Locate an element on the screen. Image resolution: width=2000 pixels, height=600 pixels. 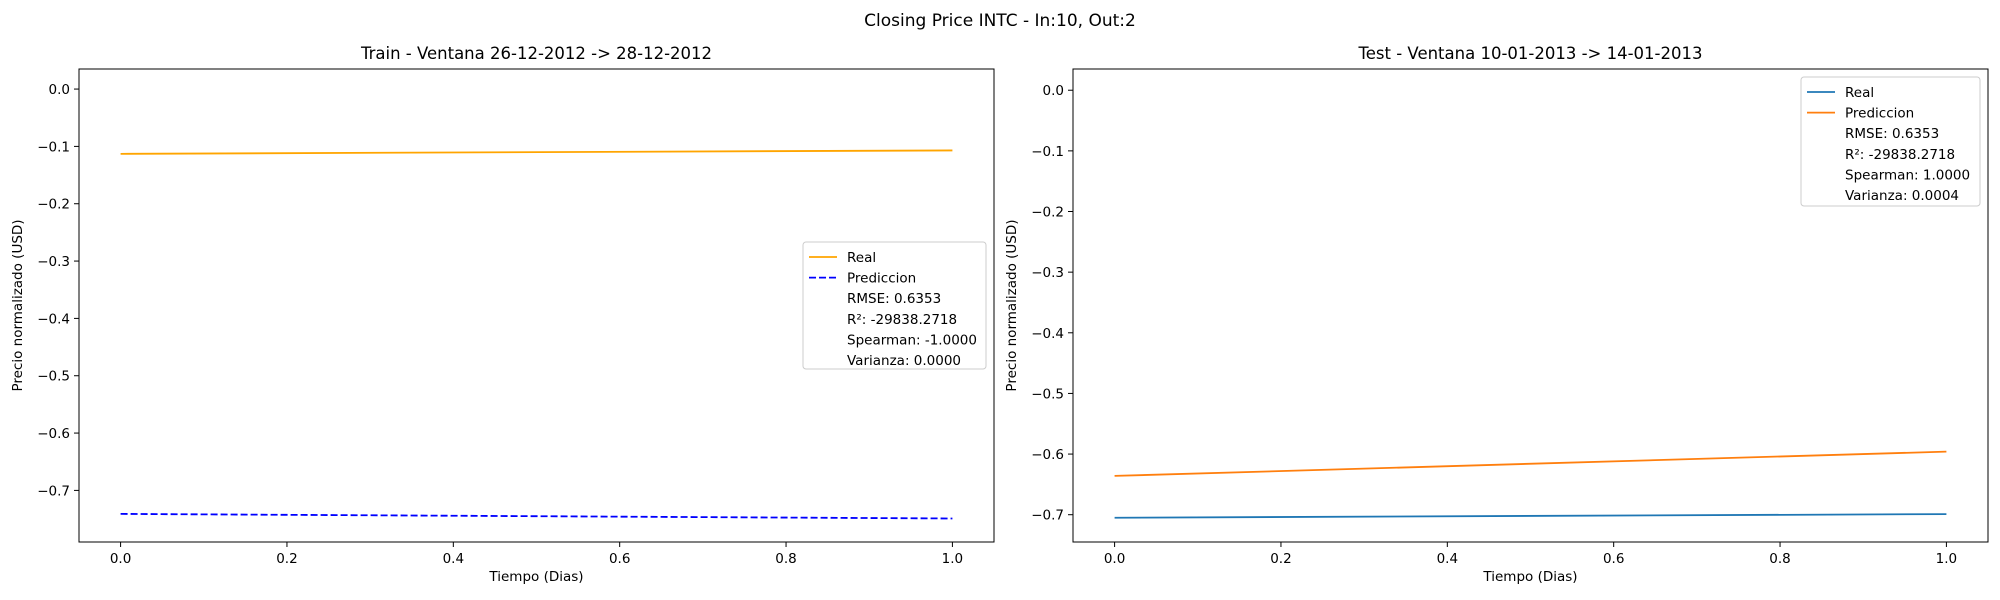
legend-metric: Varianza: 0.0004 is located at coordinates (1902, 196).